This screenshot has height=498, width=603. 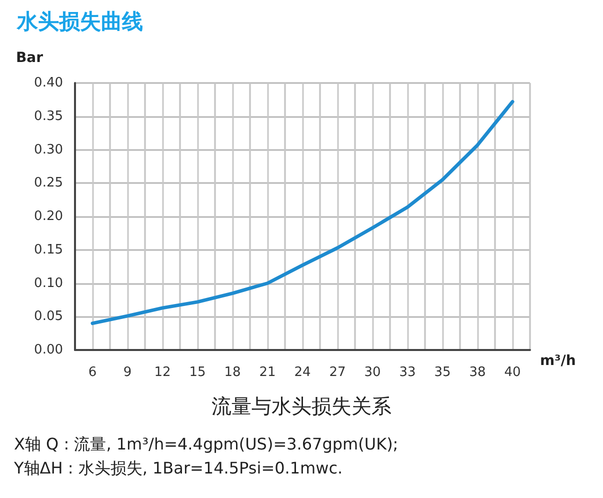 What do you see at coordinates (197, 372) in the screenshot?
I see `x-tick-label: 15` at bounding box center [197, 372].